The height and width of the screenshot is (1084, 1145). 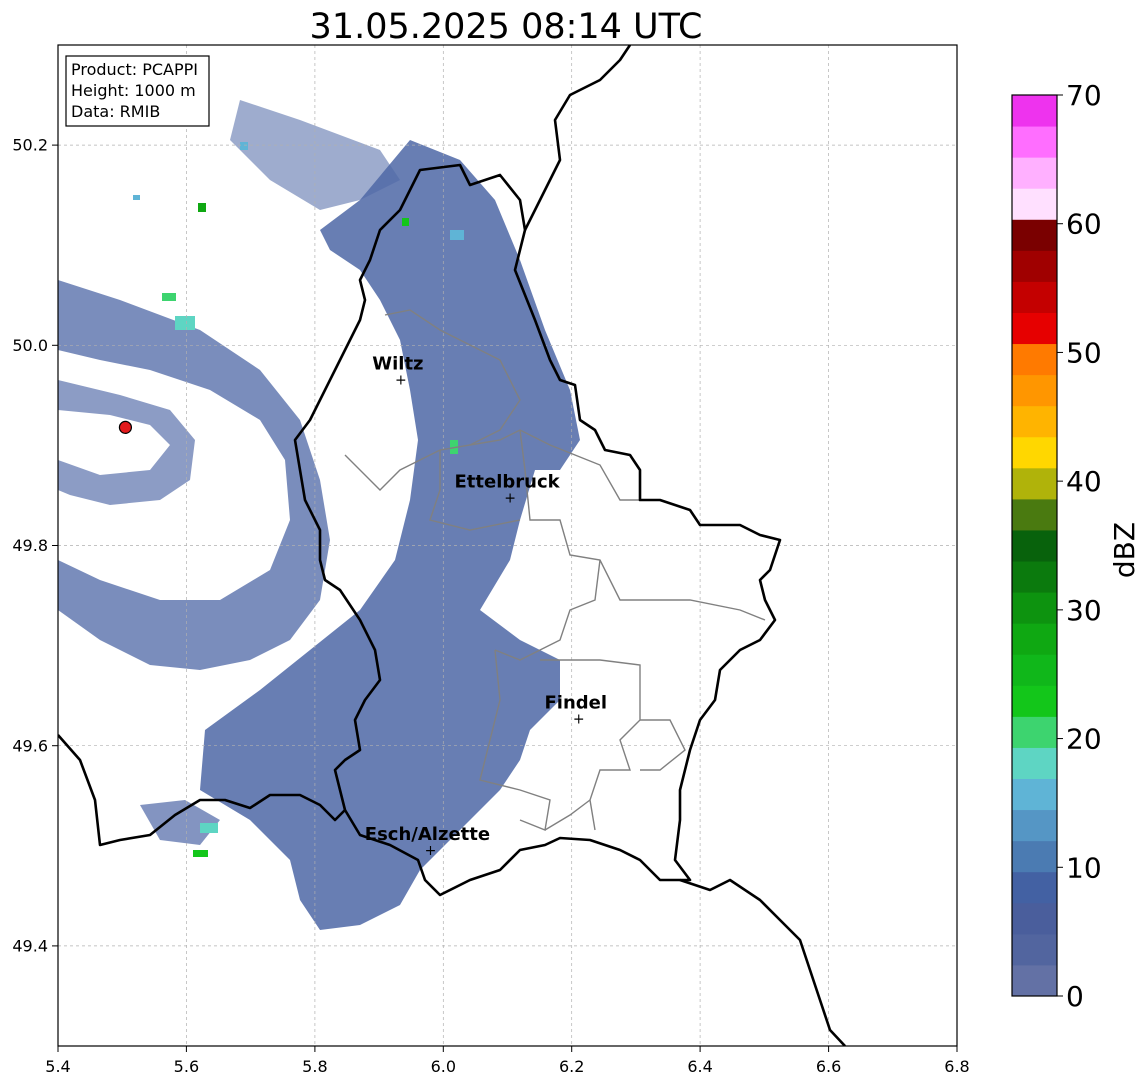 I want to click on x-tick-label: 5.8, so click(x=314, y=1066).